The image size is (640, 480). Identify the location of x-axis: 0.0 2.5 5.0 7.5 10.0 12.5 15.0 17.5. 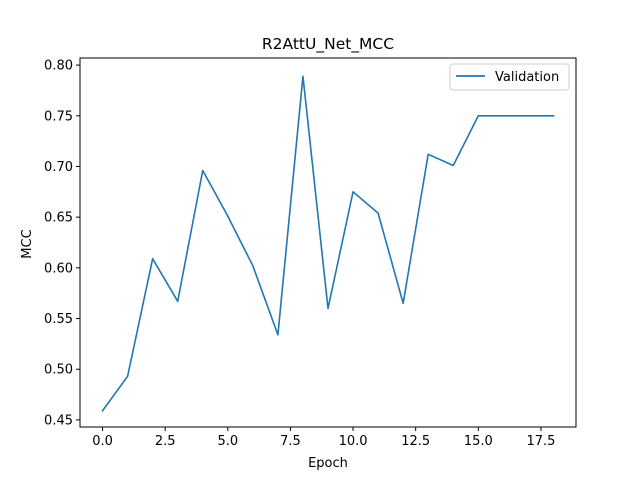
(323, 438).